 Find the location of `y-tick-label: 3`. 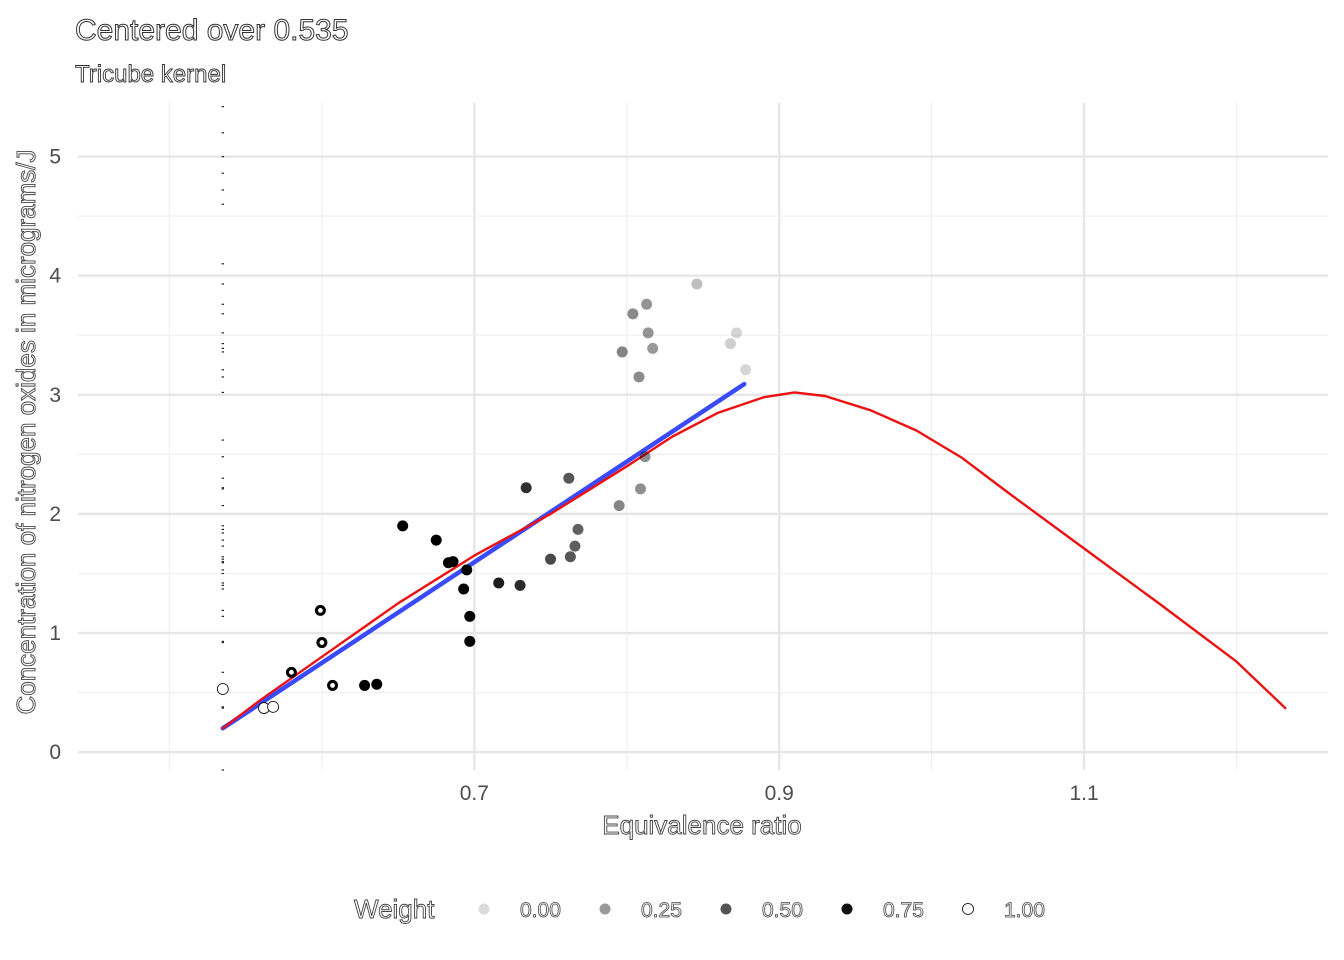

y-tick-label: 3 is located at coordinates (55, 395).